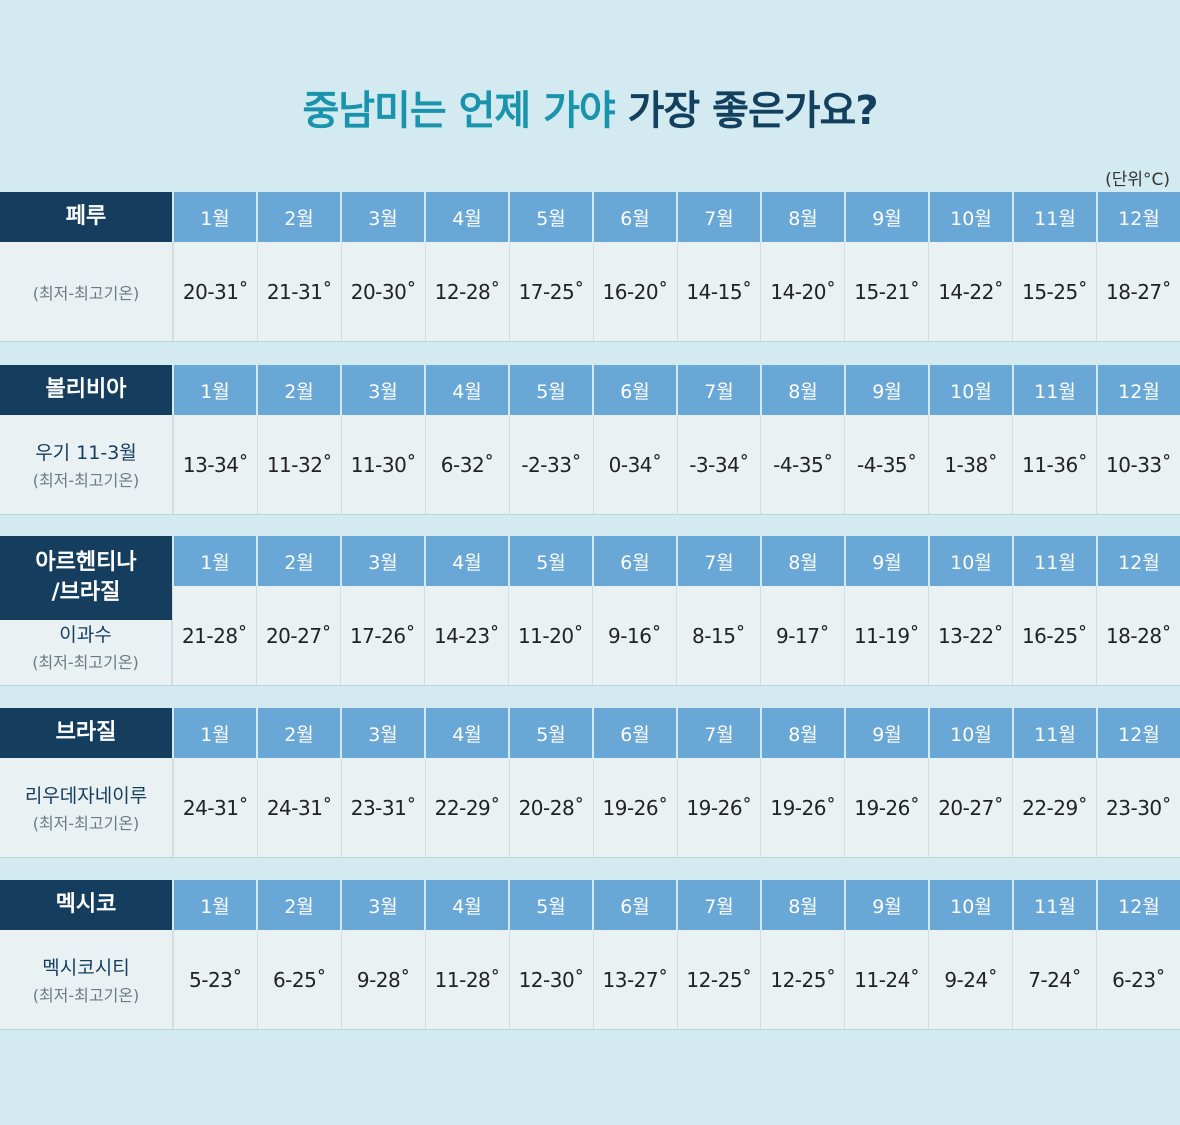 This screenshot has height=1125, width=1180. What do you see at coordinates (298, 291) in the screenshot?
I see `temp-cell: 21-31˚` at bounding box center [298, 291].